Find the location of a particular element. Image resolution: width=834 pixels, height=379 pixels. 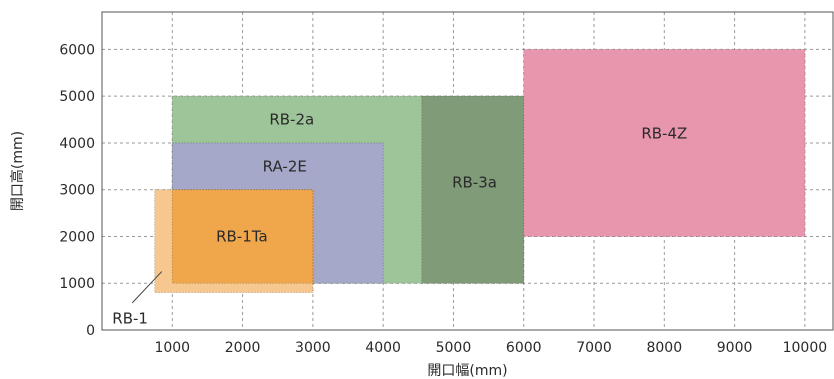

y-axis-ticks: 0 1000 2000 3000 4000 5000 6000 is located at coordinates (77, 190).